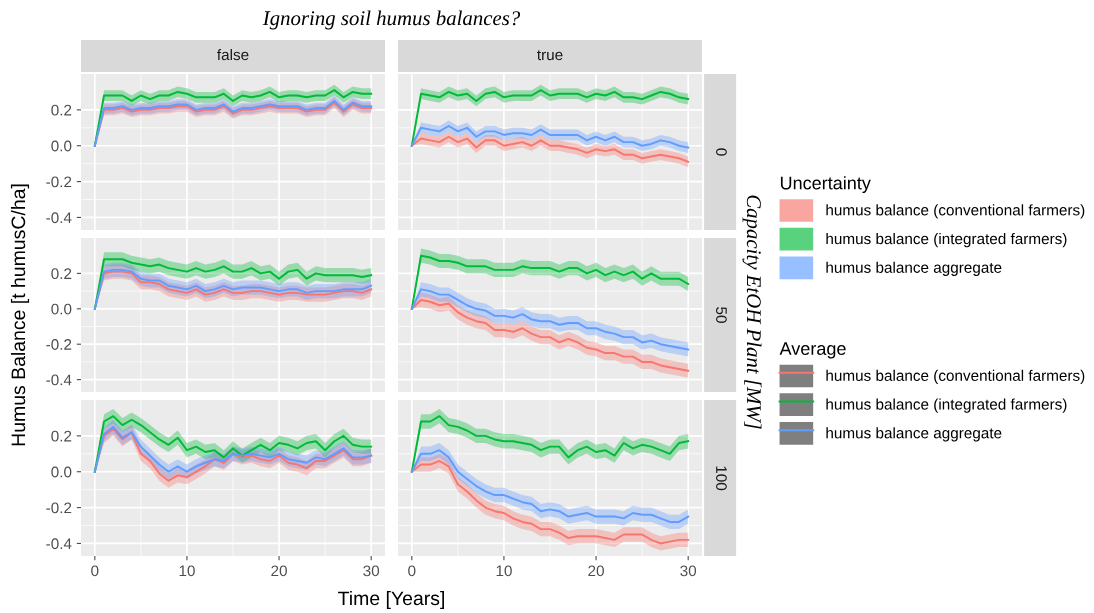  Describe the element at coordinates (825, 185) in the screenshot. I see `legend-title: Uncertainty` at that location.